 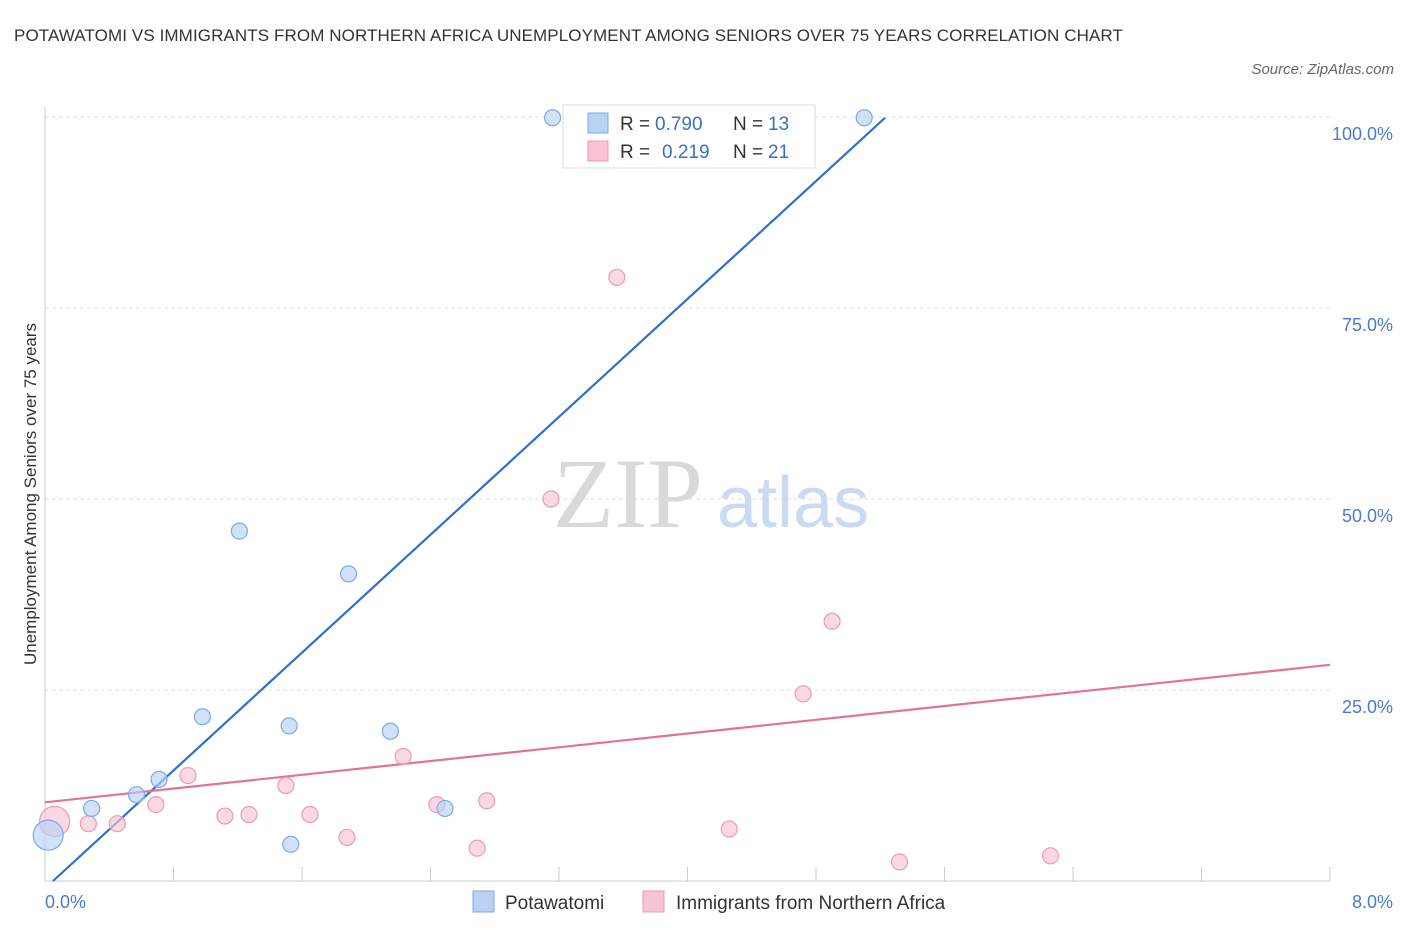 I want to click on x-tick-label-max: 8.0%, so click(x=1372, y=902).